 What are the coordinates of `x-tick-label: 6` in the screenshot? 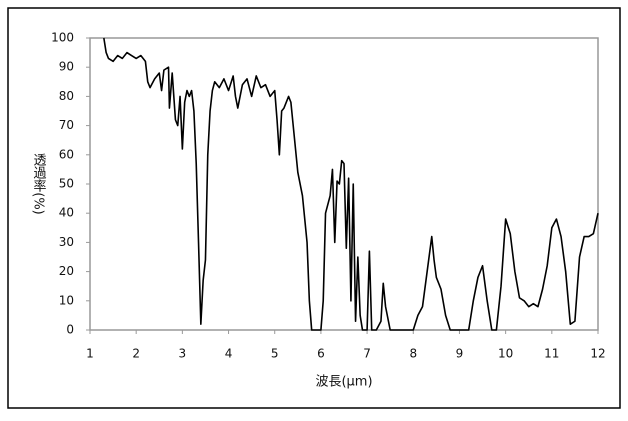 It's located at (321, 354).